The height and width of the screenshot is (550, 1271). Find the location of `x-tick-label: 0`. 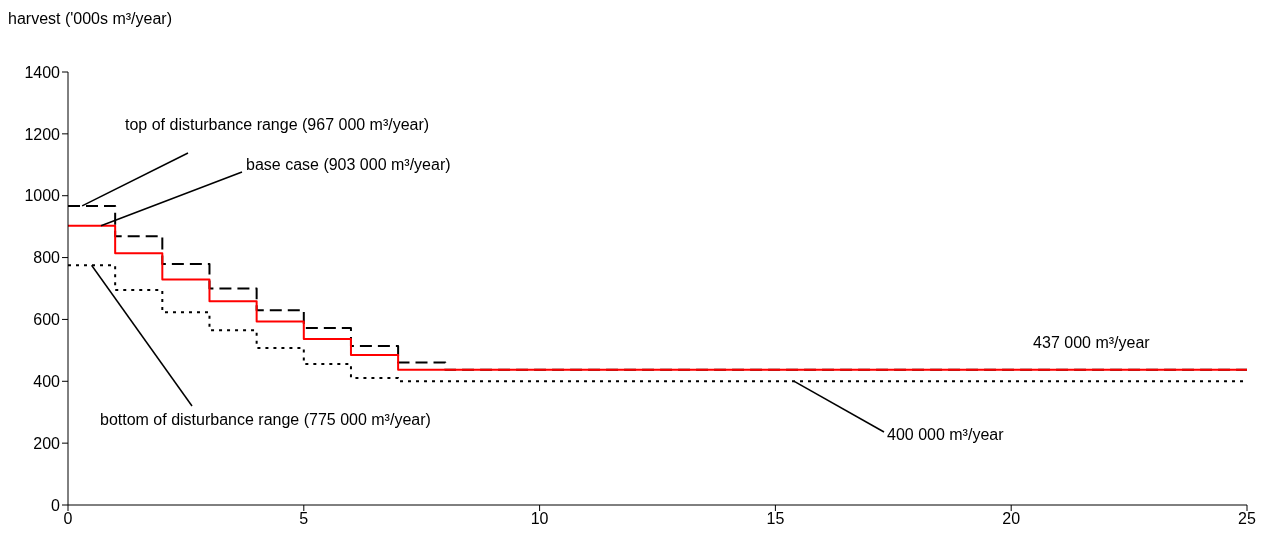

x-tick-label: 0 is located at coordinates (68, 519).